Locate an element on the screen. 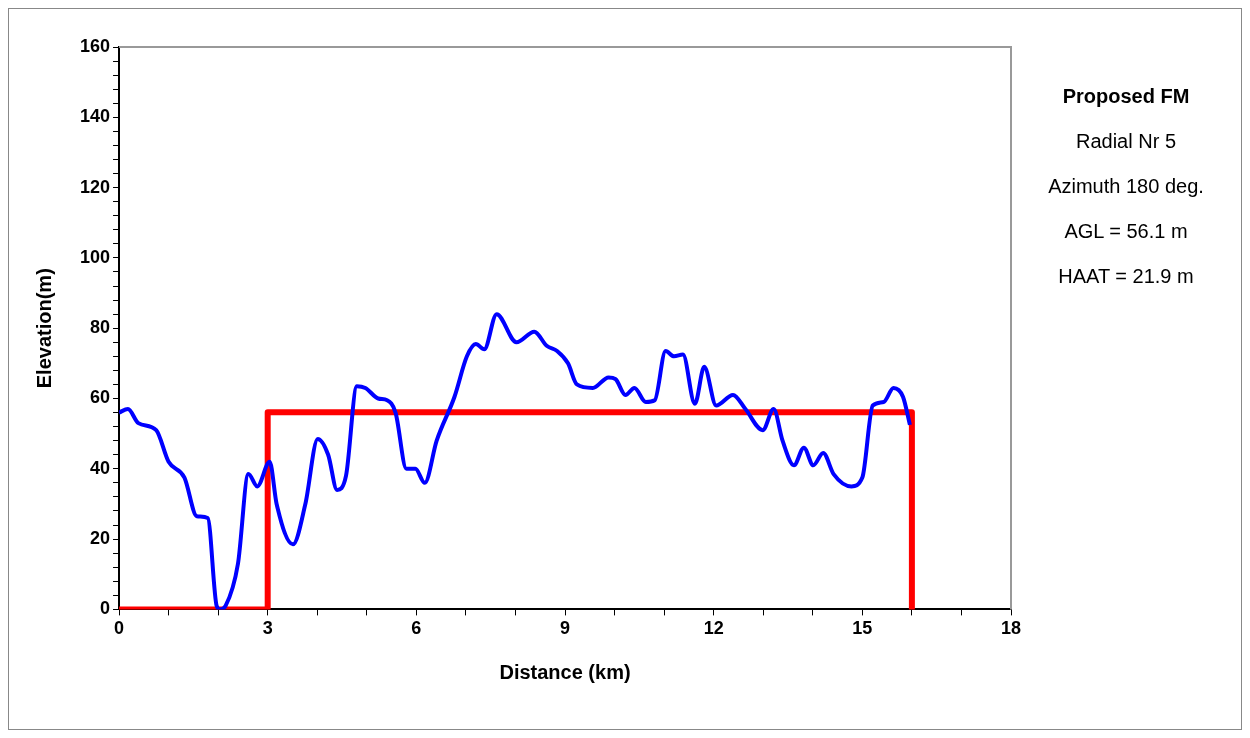  y-tick-label: 100 is located at coordinates (95, 256).